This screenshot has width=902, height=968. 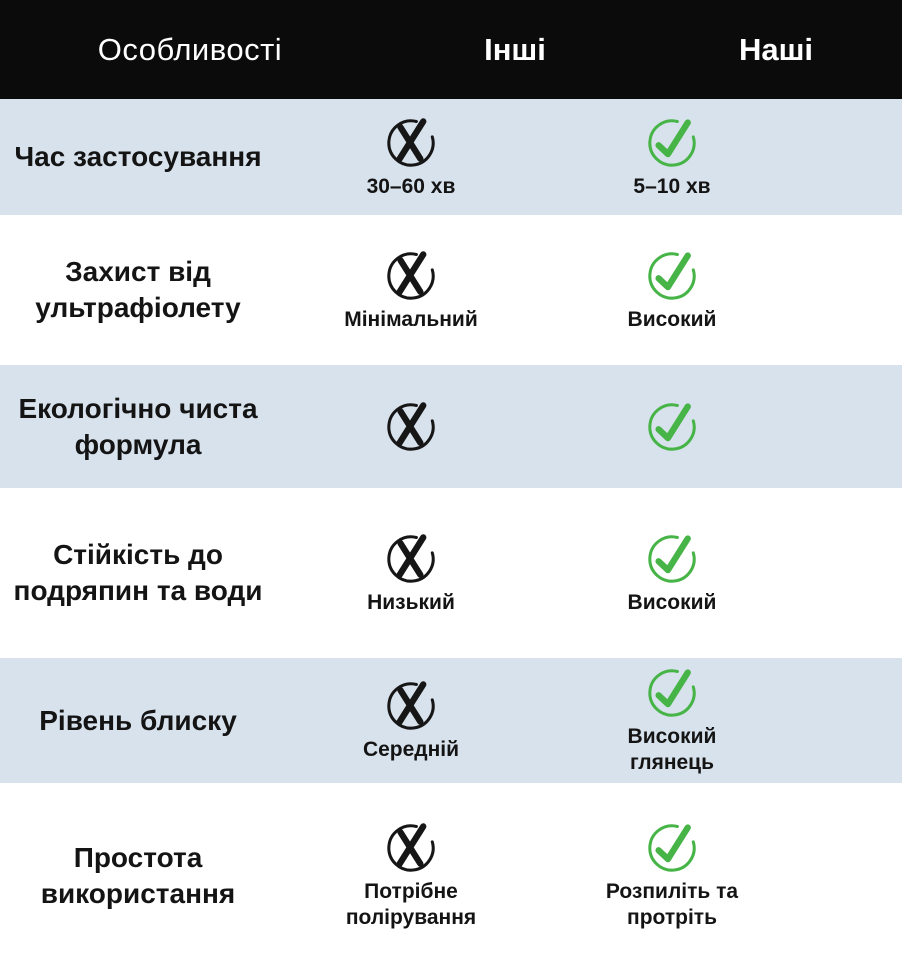 What do you see at coordinates (411, 186) in the screenshot?
I see `others-value: 30–60 хв` at bounding box center [411, 186].